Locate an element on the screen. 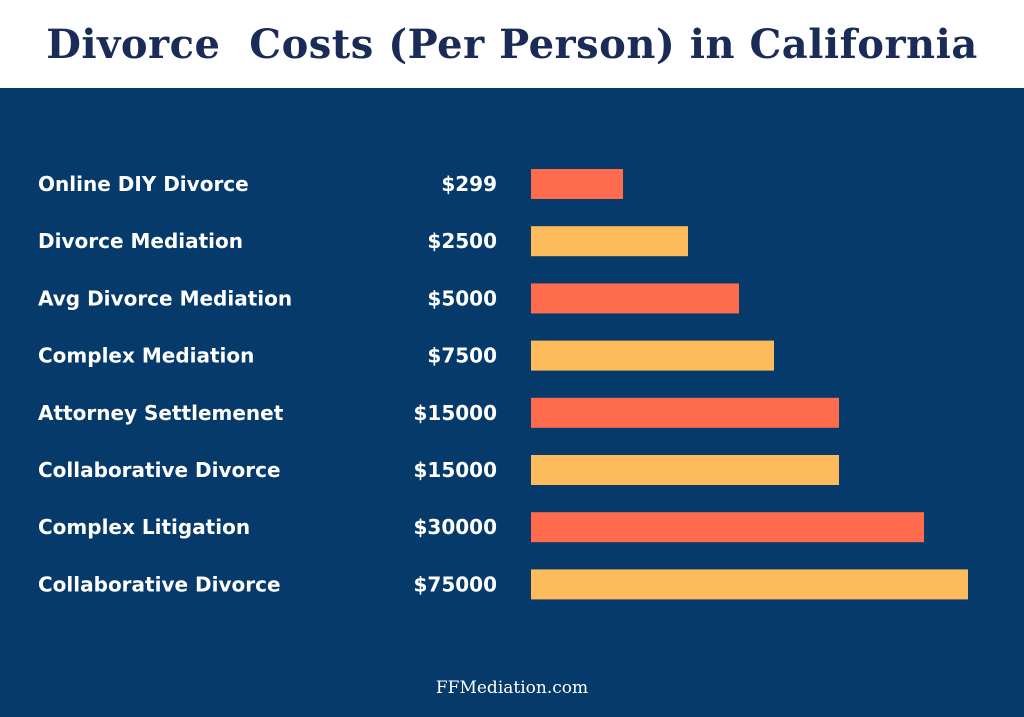  value-label: $299 is located at coordinates (469, 184).